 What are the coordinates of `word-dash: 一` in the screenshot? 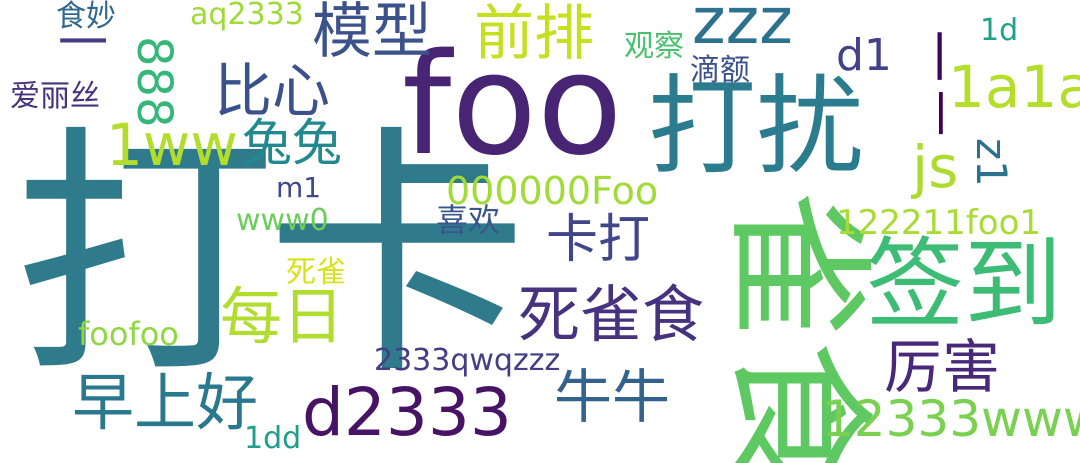 It's located at (83, 43).